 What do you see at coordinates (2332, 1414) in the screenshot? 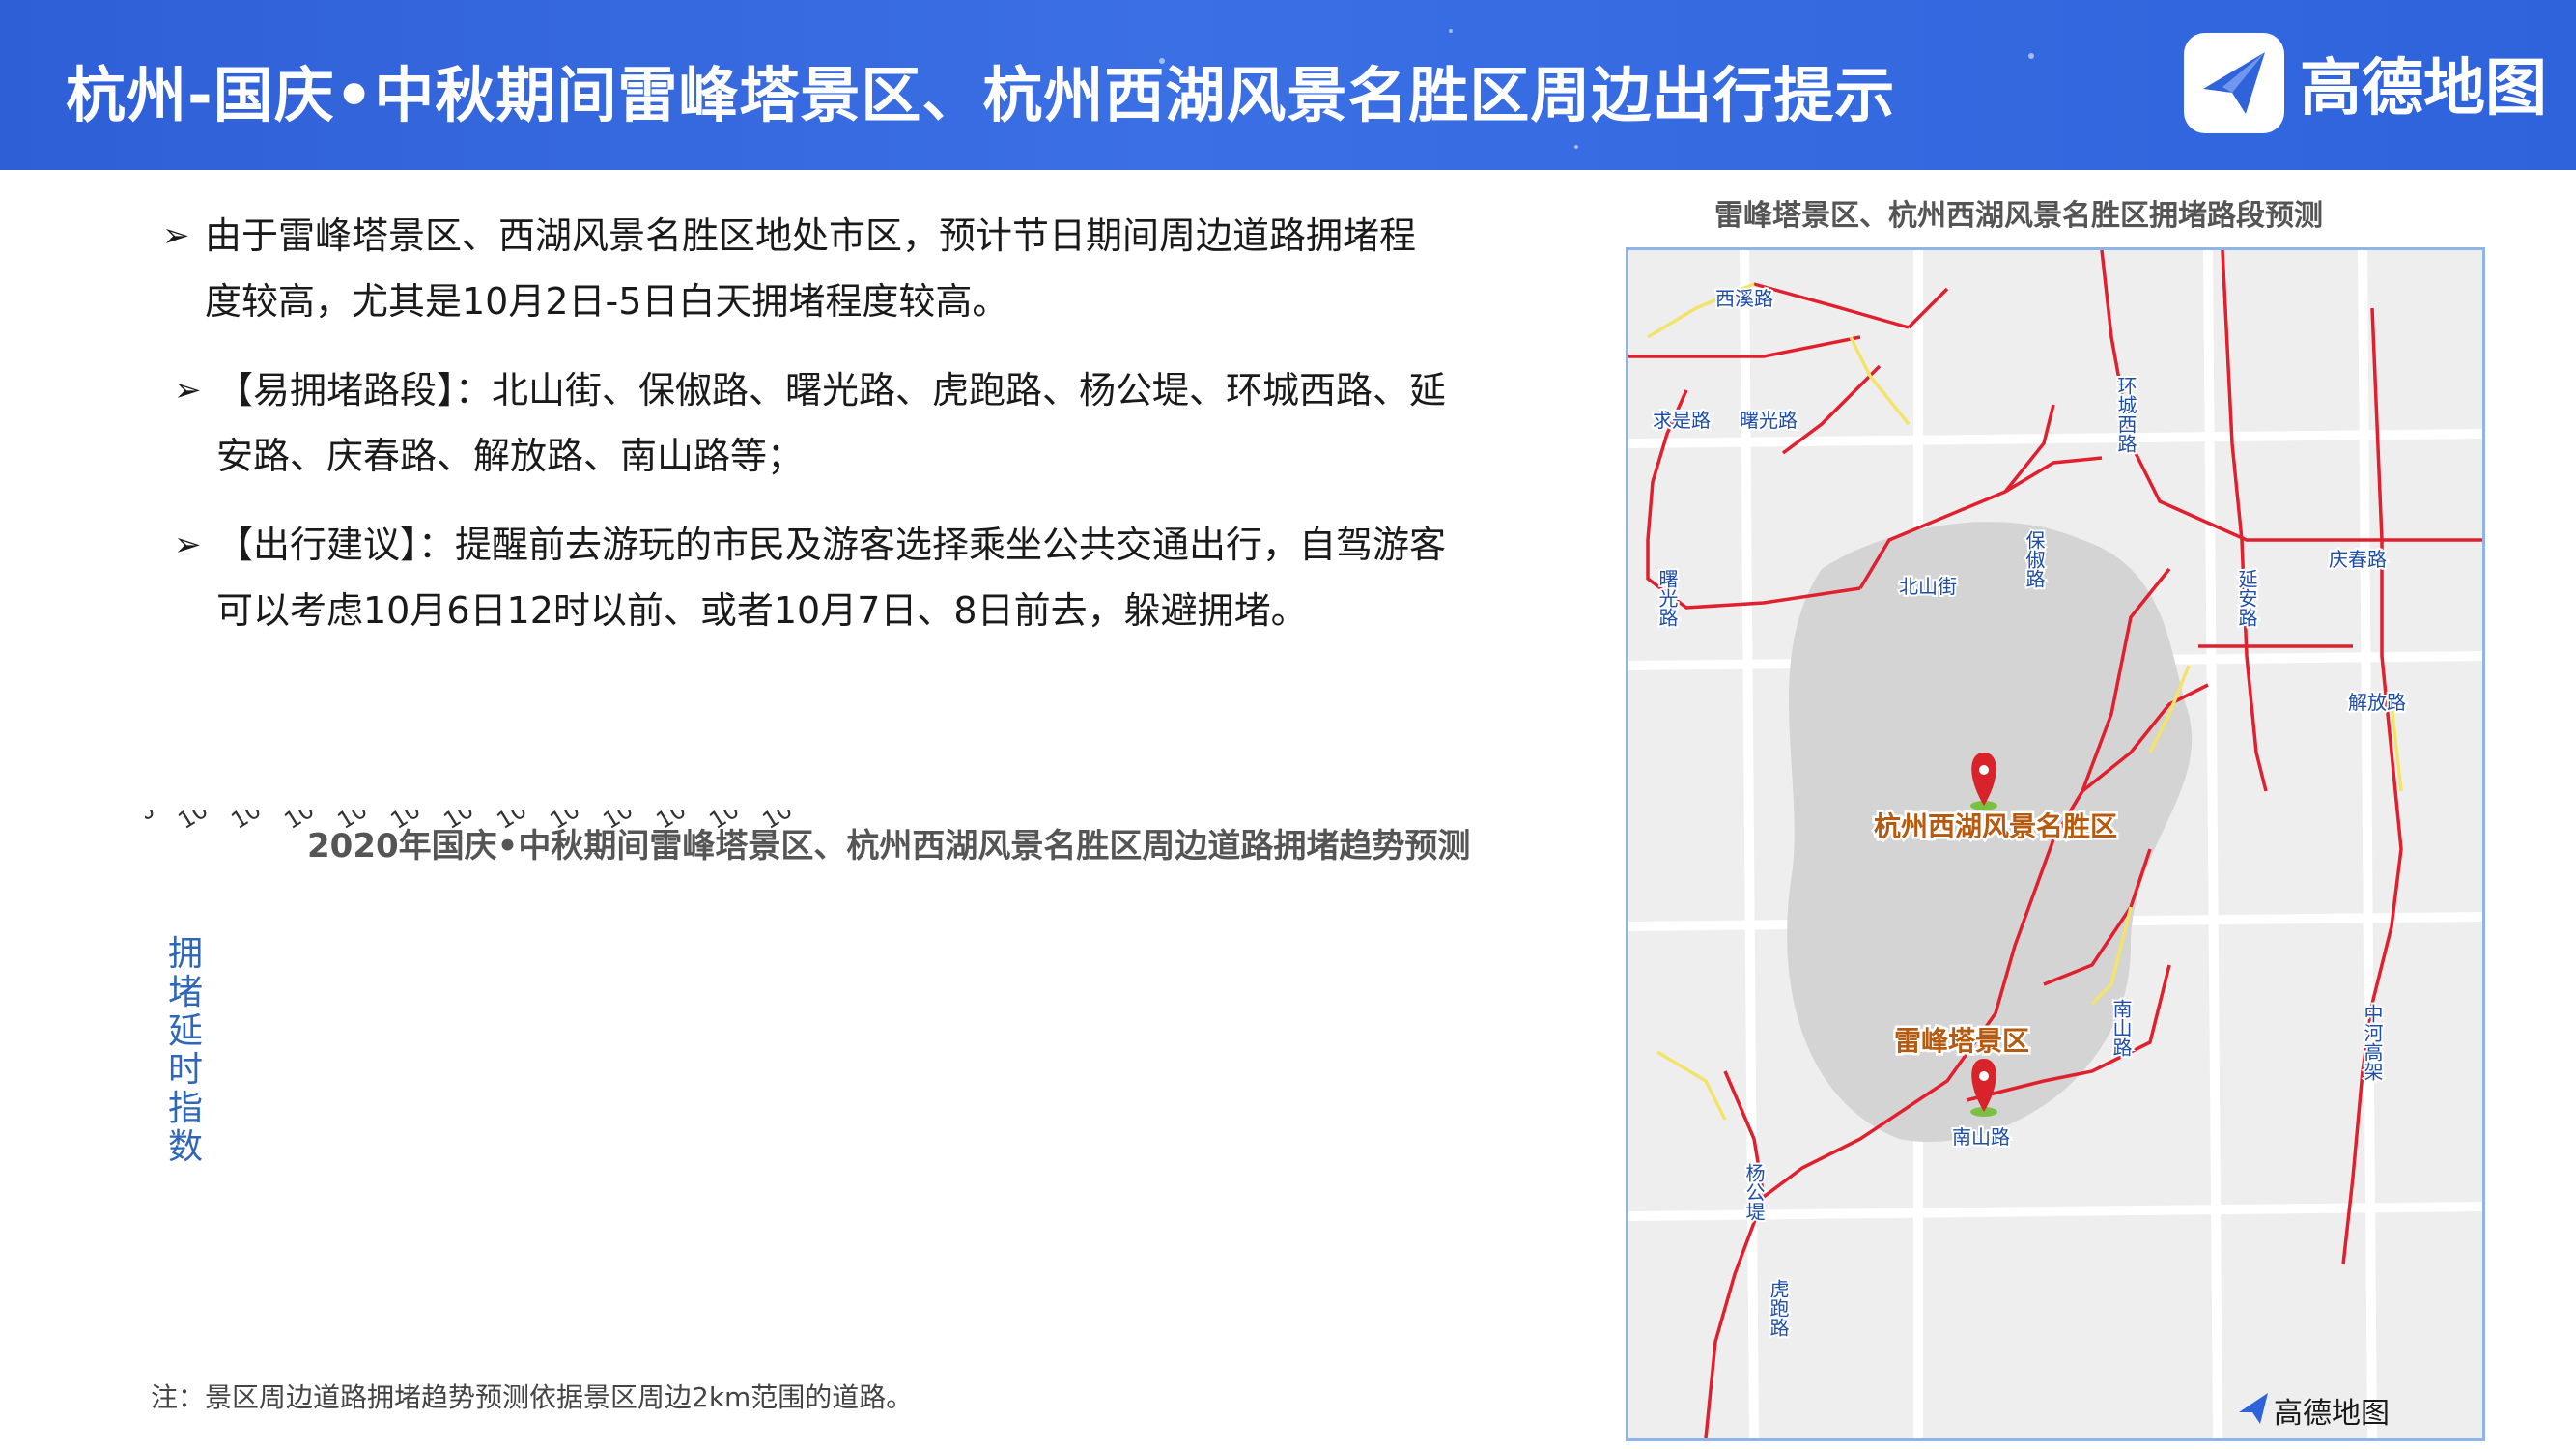
I see `map-logo-text: 高德地图` at bounding box center [2332, 1414].